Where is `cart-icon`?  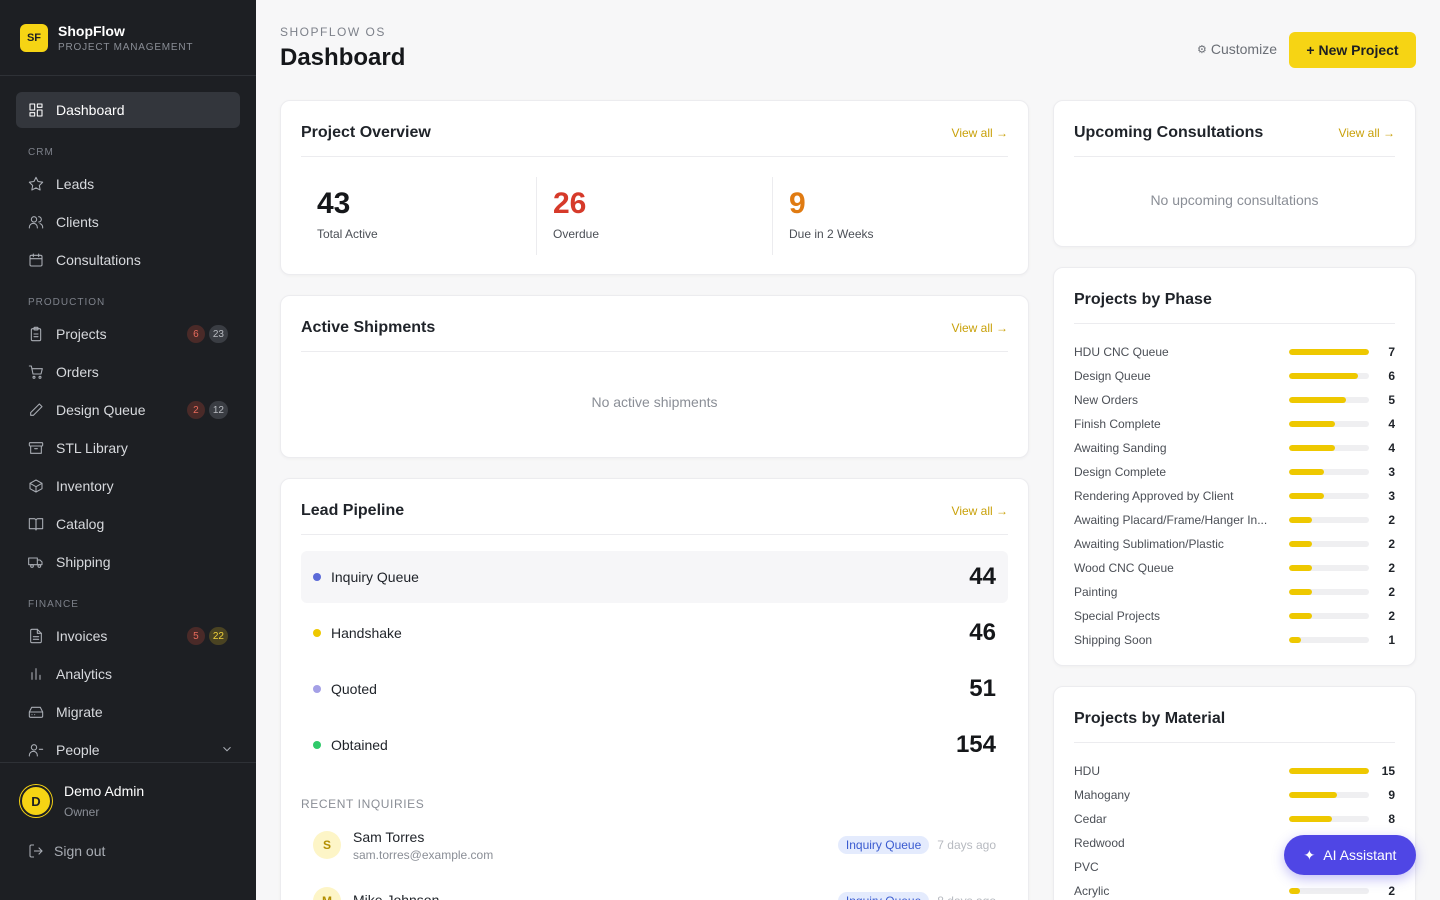 cart-icon is located at coordinates (36, 372).